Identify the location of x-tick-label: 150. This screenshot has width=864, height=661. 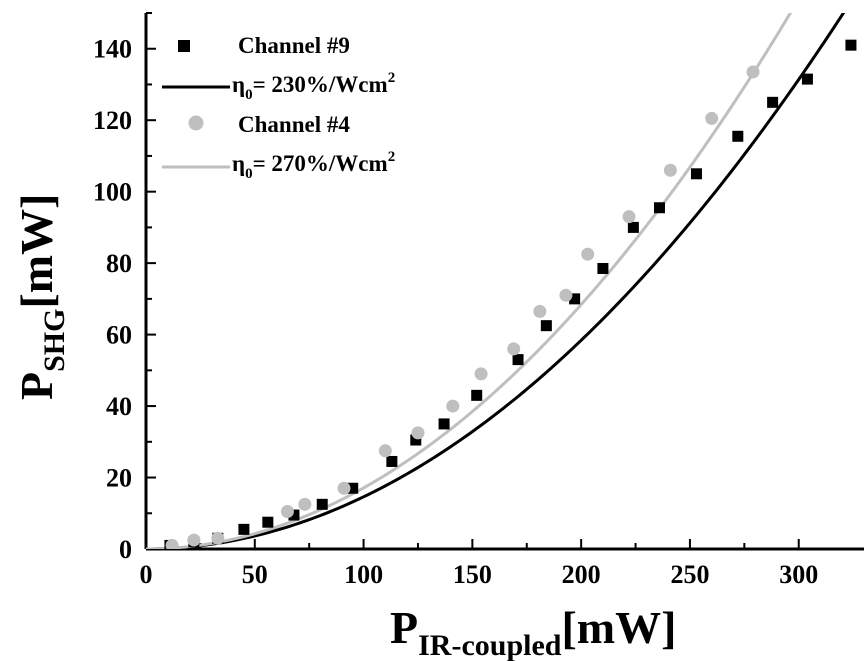
(472, 574).